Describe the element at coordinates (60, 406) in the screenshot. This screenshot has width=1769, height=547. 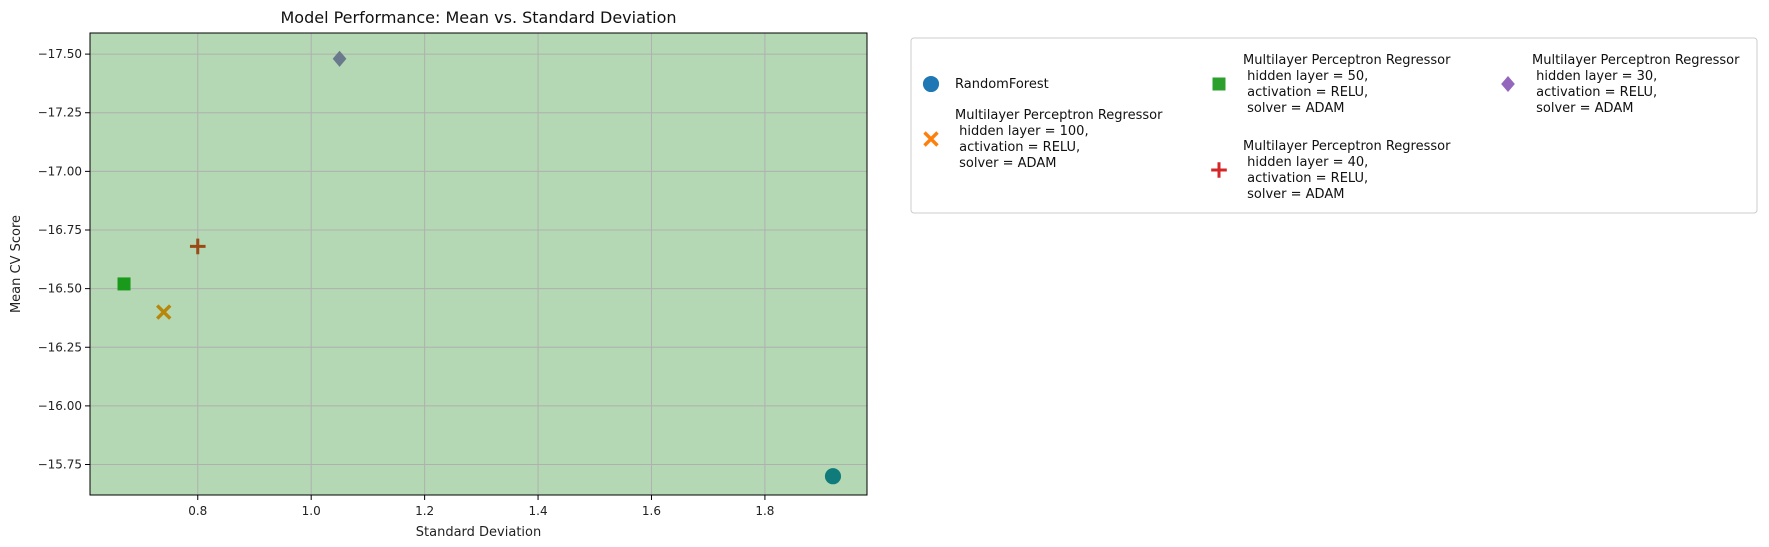
I see `y-tick-label: −16.00` at that location.